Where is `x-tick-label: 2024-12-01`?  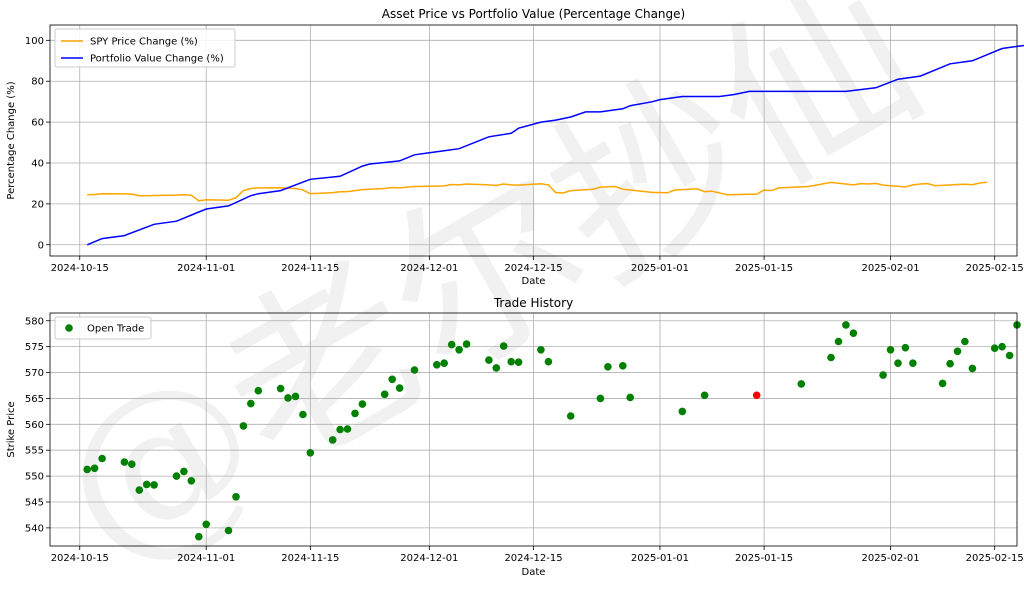 x-tick-label: 2024-12-01 is located at coordinates (429, 558).